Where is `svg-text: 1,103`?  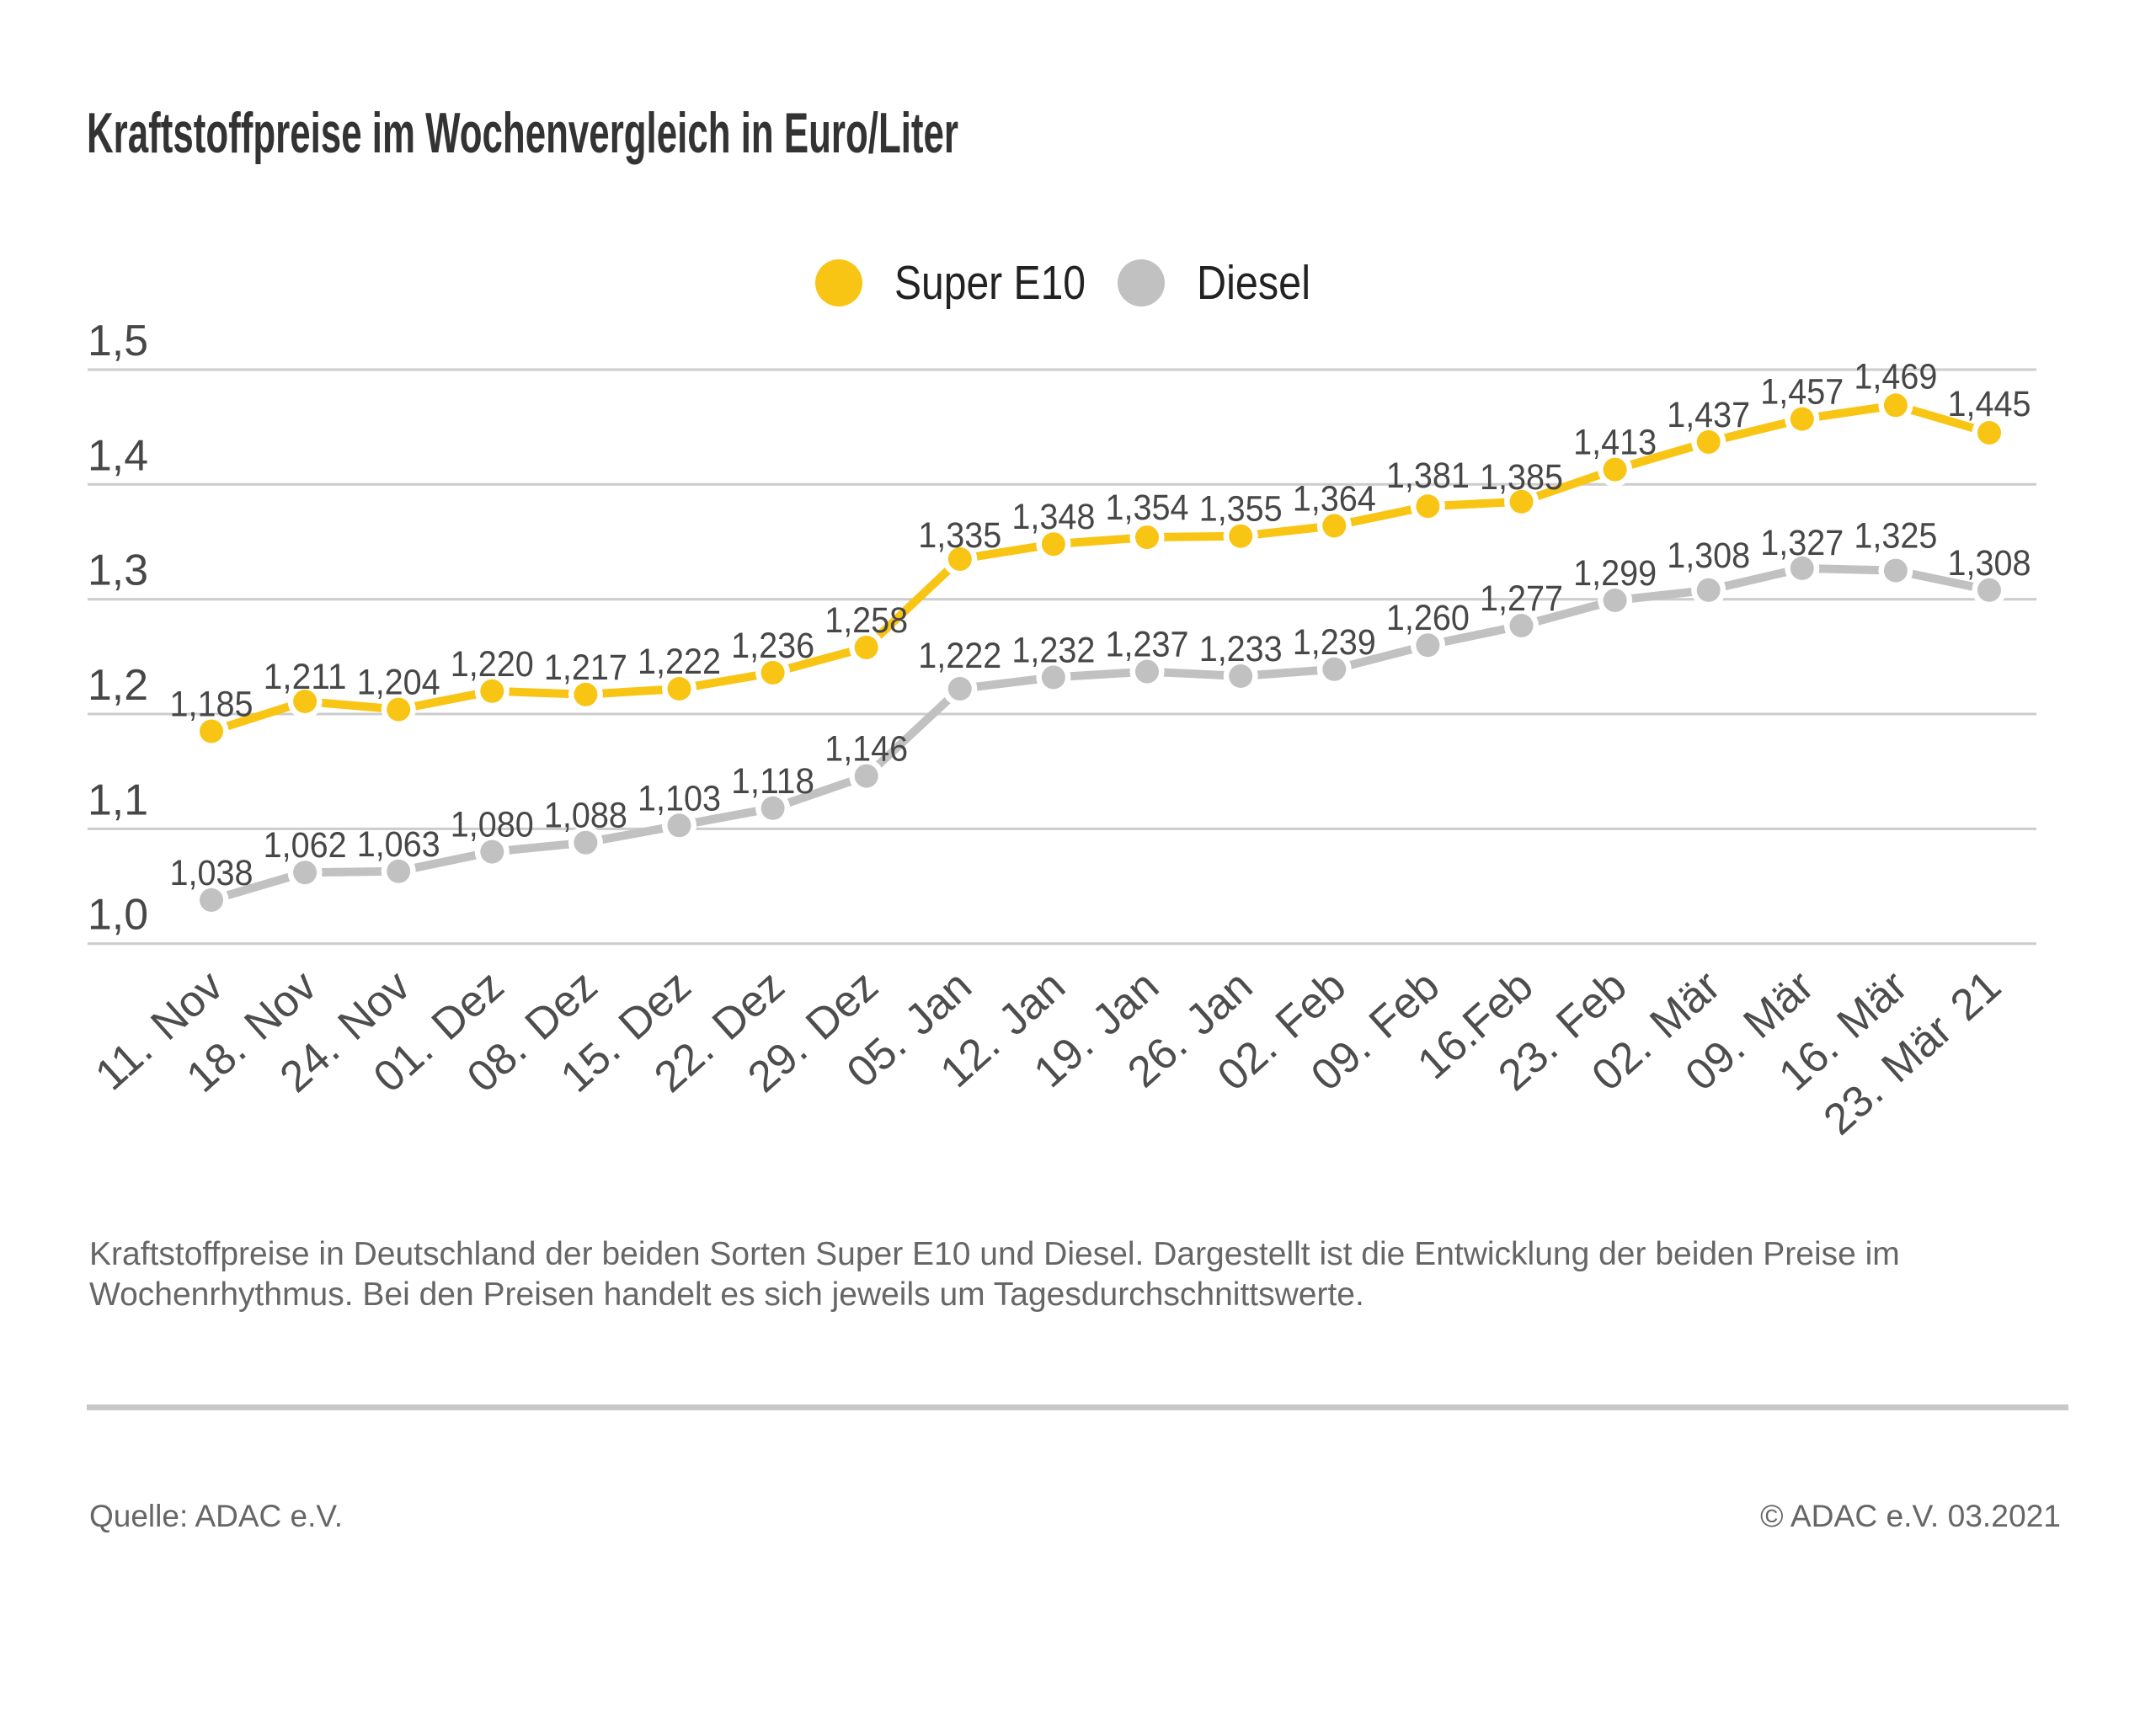 svg-text: 1,103 is located at coordinates (679, 798).